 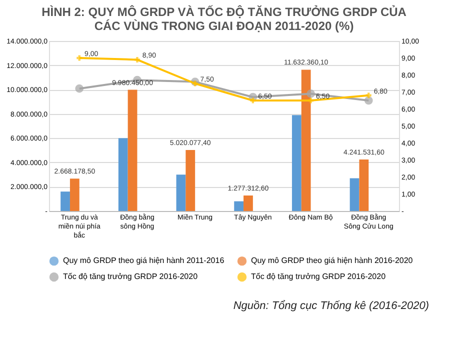 What do you see at coordinates (224, 19) in the screenshot?
I see `chart-title: HÌNH 2: QUY MÔ GRDP VÀ TỐC ĐỘ TĂNG TRƯỞNG GRDP CỦA CÁC VÙNG TRONG GIAI ĐOẠN 2011-2020 (%)` at bounding box center [224, 19].